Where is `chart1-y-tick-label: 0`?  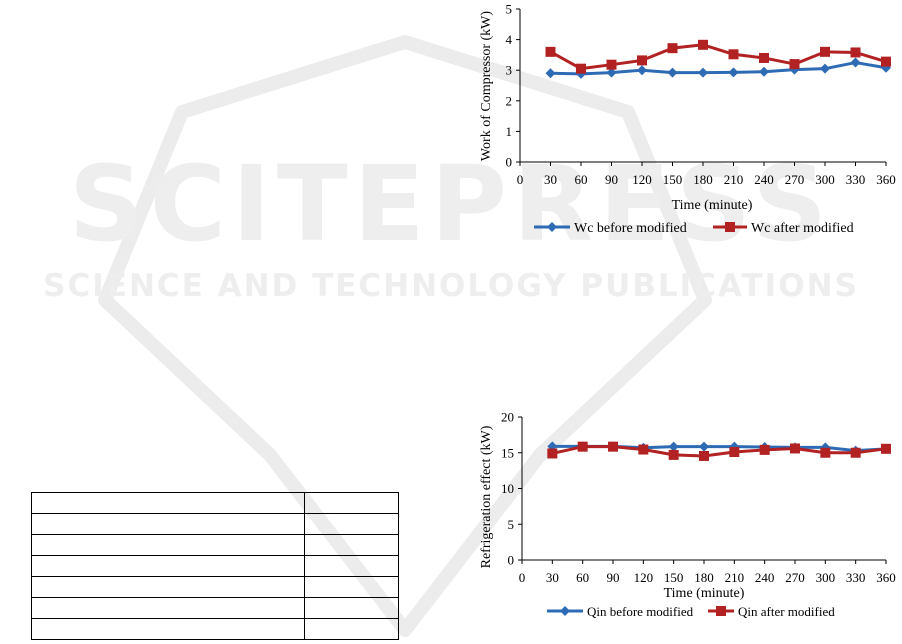 chart1-y-tick-label: 0 is located at coordinates (509, 162).